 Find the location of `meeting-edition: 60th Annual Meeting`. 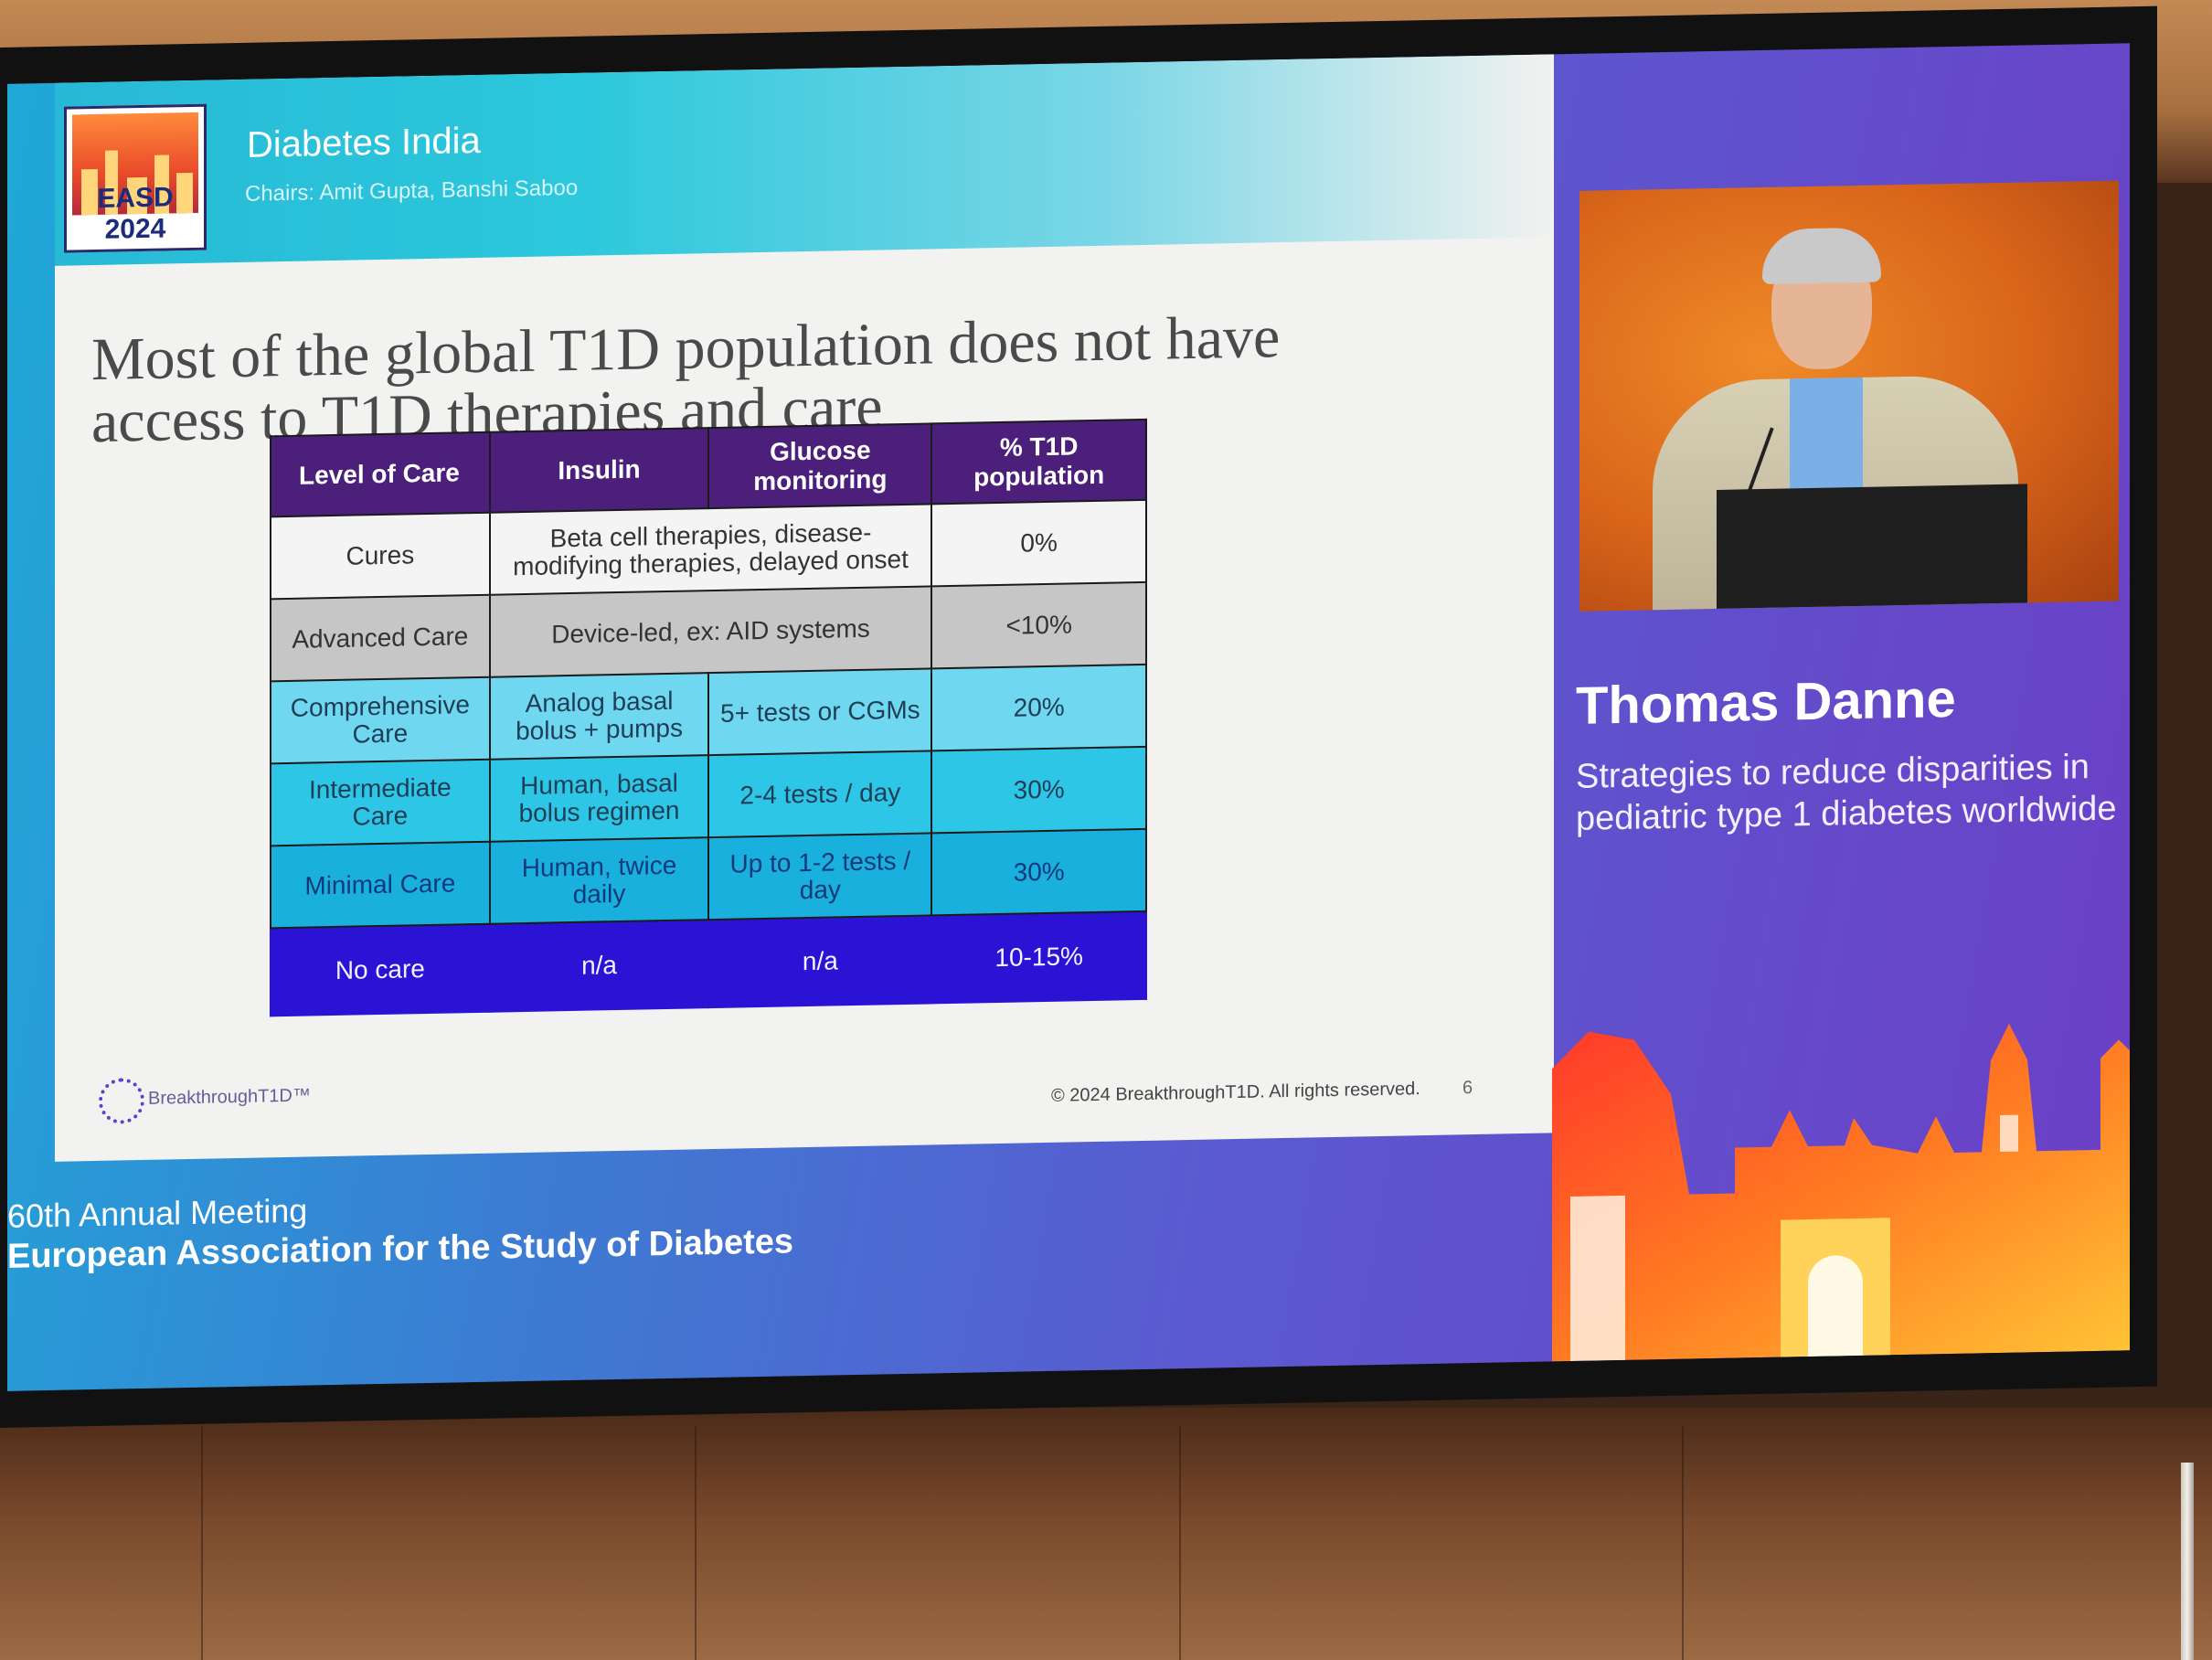

meeting-edition: 60th Annual Meeting is located at coordinates (157, 1213).